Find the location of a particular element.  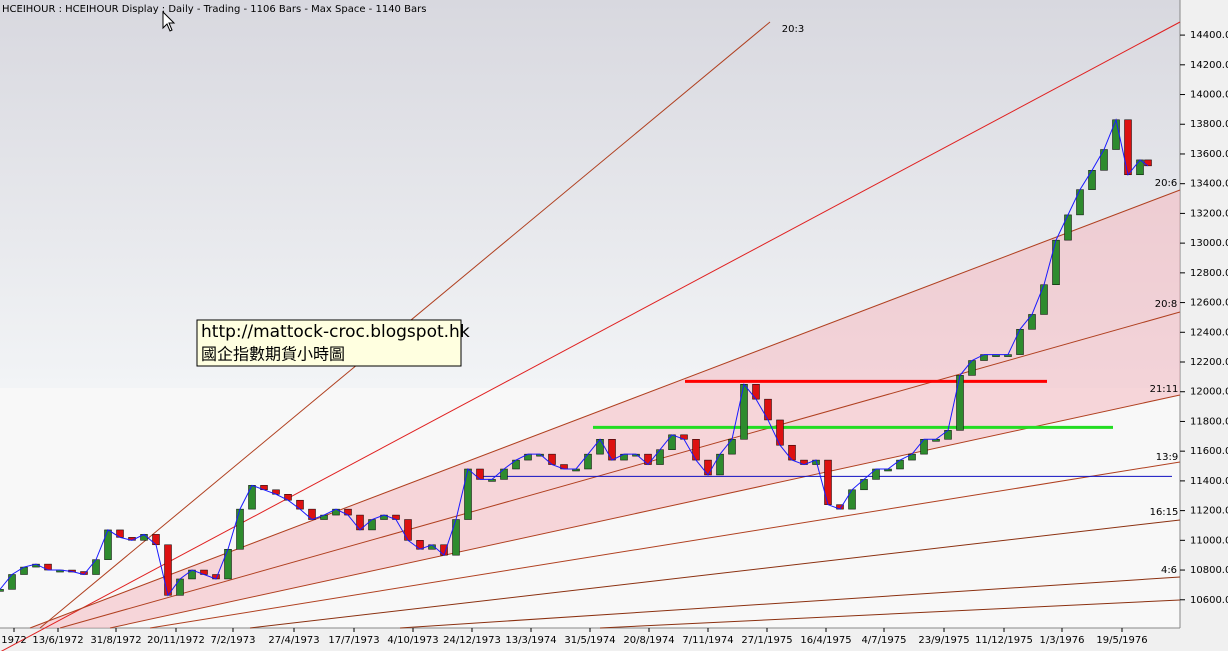

y-tick-label: 12400.0 is located at coordinates (1209, 332).